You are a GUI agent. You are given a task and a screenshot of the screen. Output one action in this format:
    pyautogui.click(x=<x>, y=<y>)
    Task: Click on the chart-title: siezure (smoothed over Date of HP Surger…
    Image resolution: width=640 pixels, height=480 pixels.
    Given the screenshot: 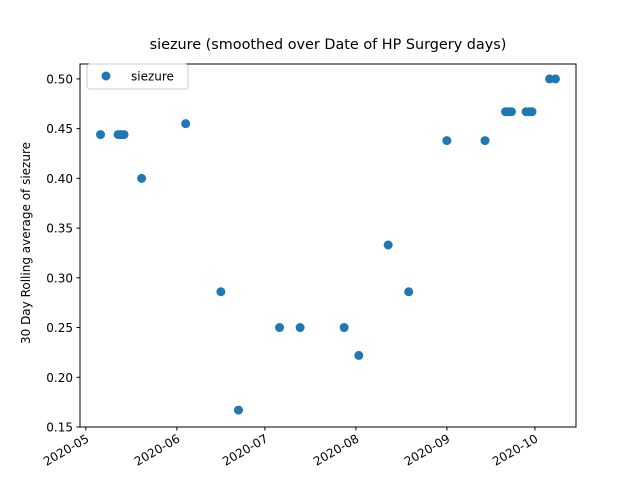 What is the action you would take?
    pyautogui.click(x=328, y=45)
    